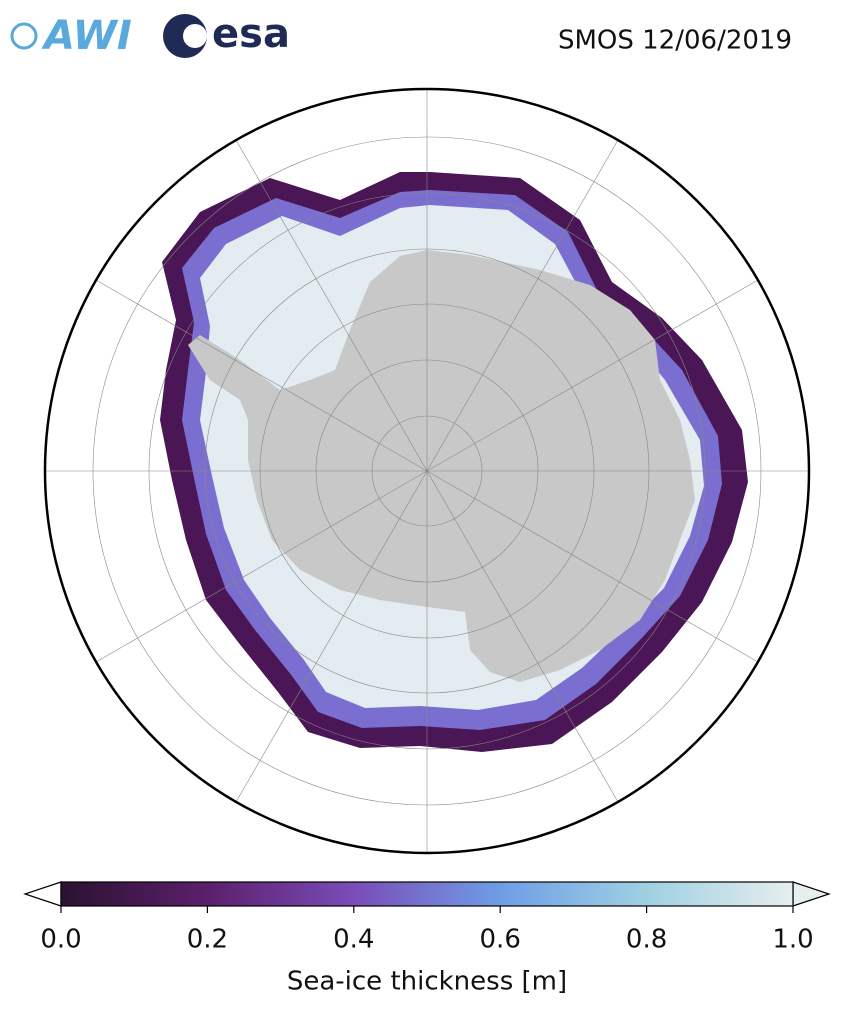 The height and width of the screenshot is (1026, 854). I want to click on colorbar-extend-max, so click(811, 894).